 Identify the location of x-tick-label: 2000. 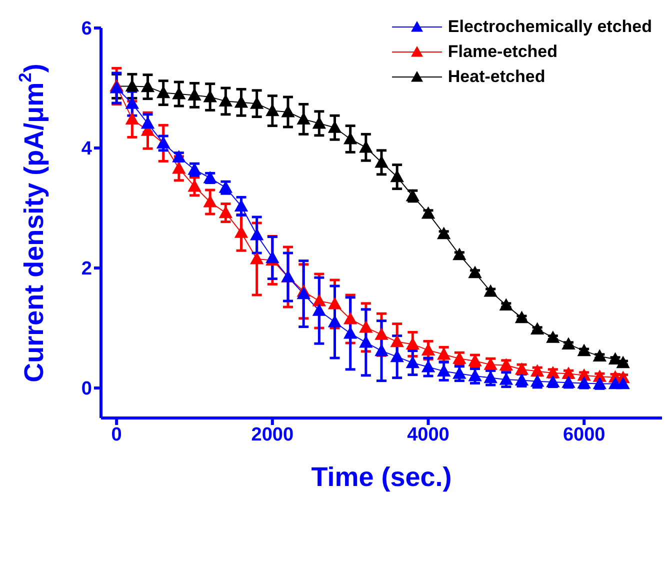
(272, 435).